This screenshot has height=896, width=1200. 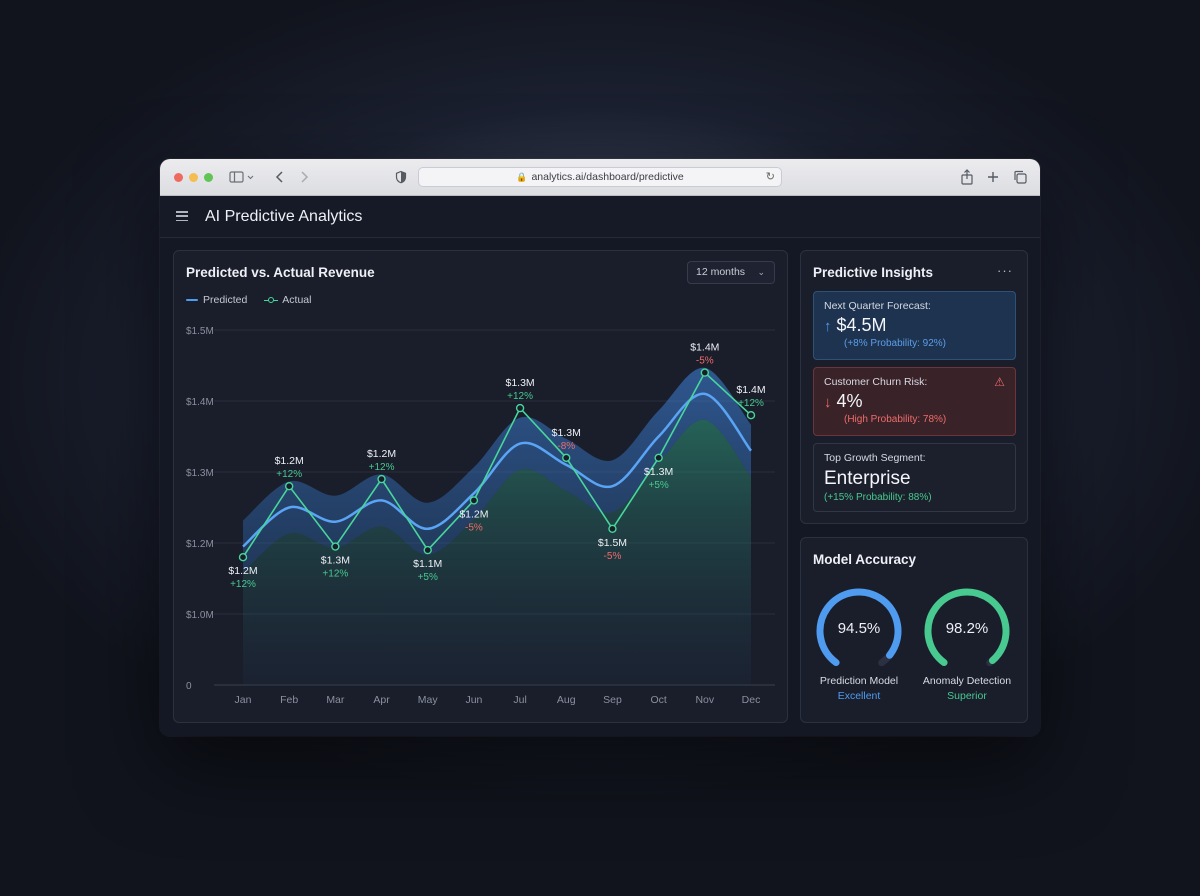 I want to click on prediction-gauge-arc, so click(x=859, y=631).